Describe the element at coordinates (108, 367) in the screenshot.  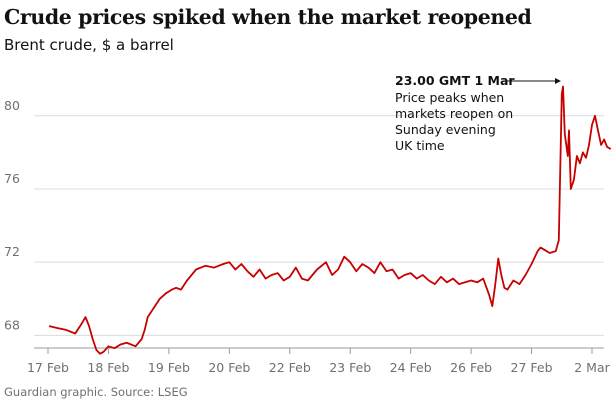
I see `x-tick-label-1: 18 Feb` at that location.